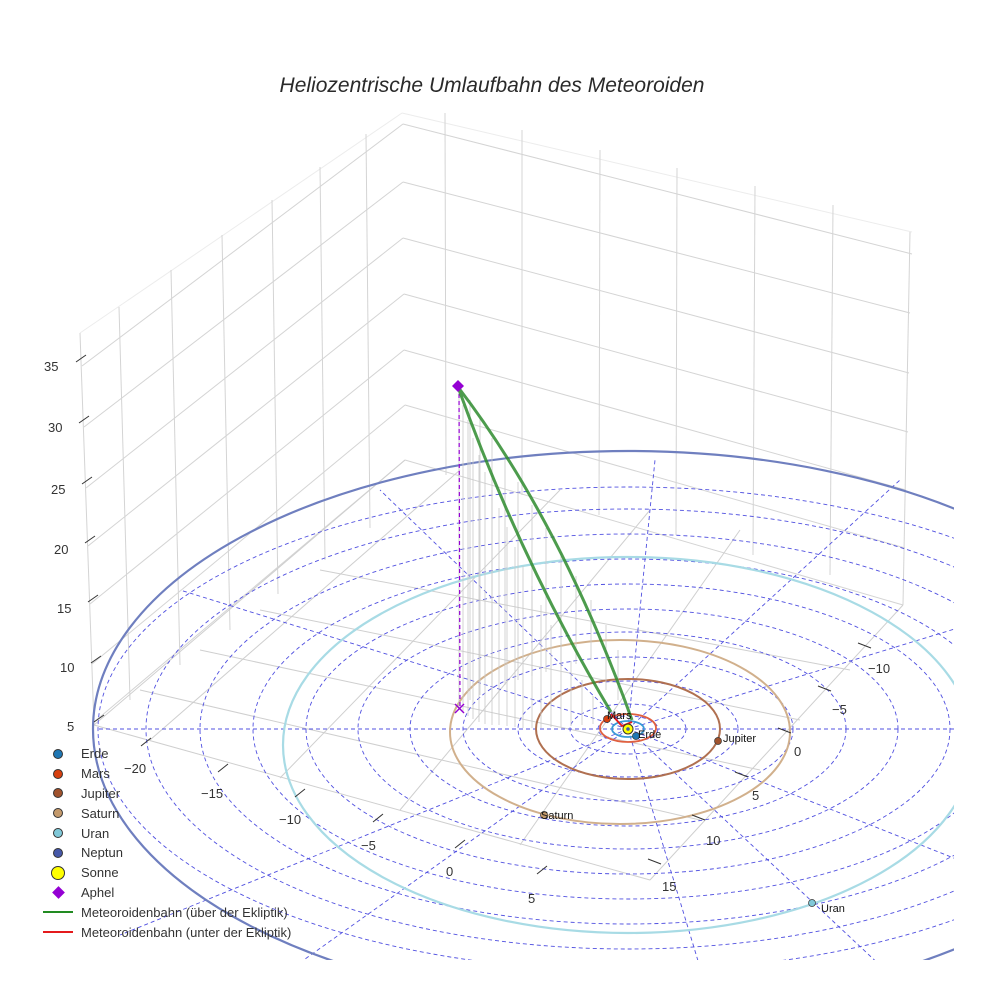 Image resolution: width=984 pixels, height=984 pixels. Describe the element at coordinates (64, 608) in the screenshot. I see `z-tick-15: 15` at that location.